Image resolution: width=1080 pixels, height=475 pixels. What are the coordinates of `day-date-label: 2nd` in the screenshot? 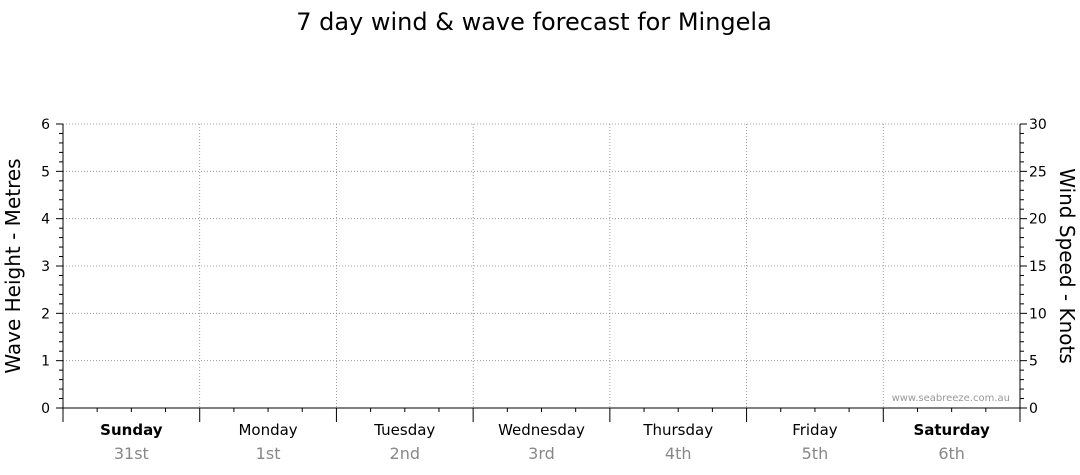 It's located at (405, 453).